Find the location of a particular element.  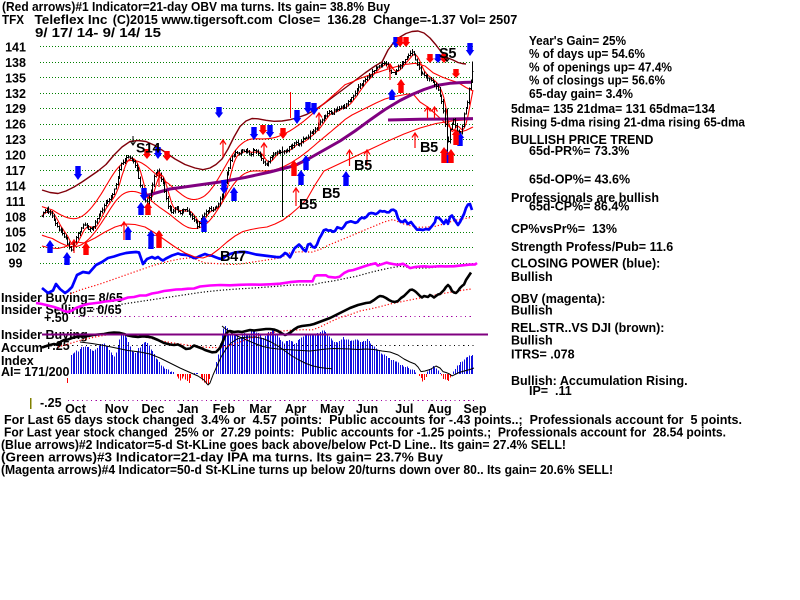

svg-text: 129 is located at coordinates (15, 109).